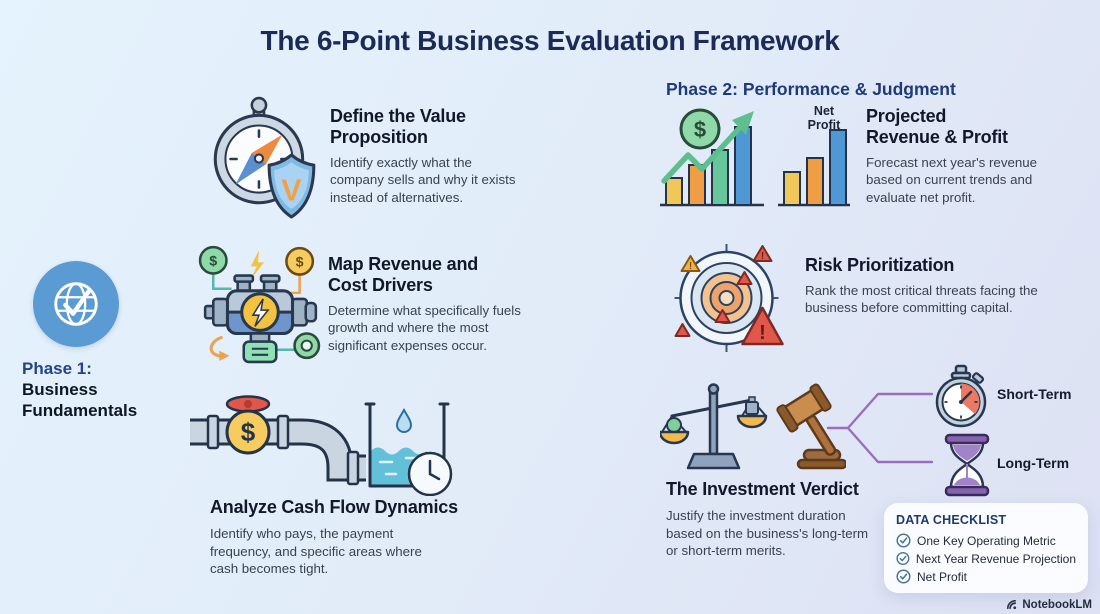  What do you see at coordinates (967, 465) in the screenshot?
I see `hourglass-icon` at bounding box center [967, 465].